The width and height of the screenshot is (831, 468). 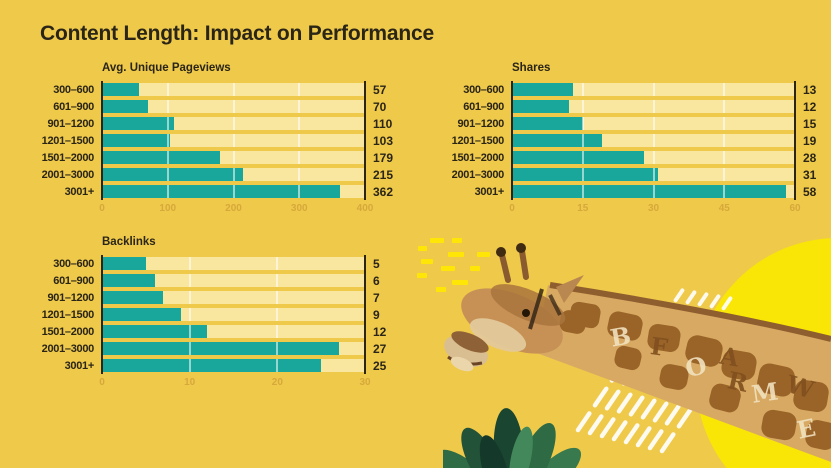 What do you see at coordinates (810, 174) in the screenshot?
I see `value-label: 31` at bounding box center [810, 174].